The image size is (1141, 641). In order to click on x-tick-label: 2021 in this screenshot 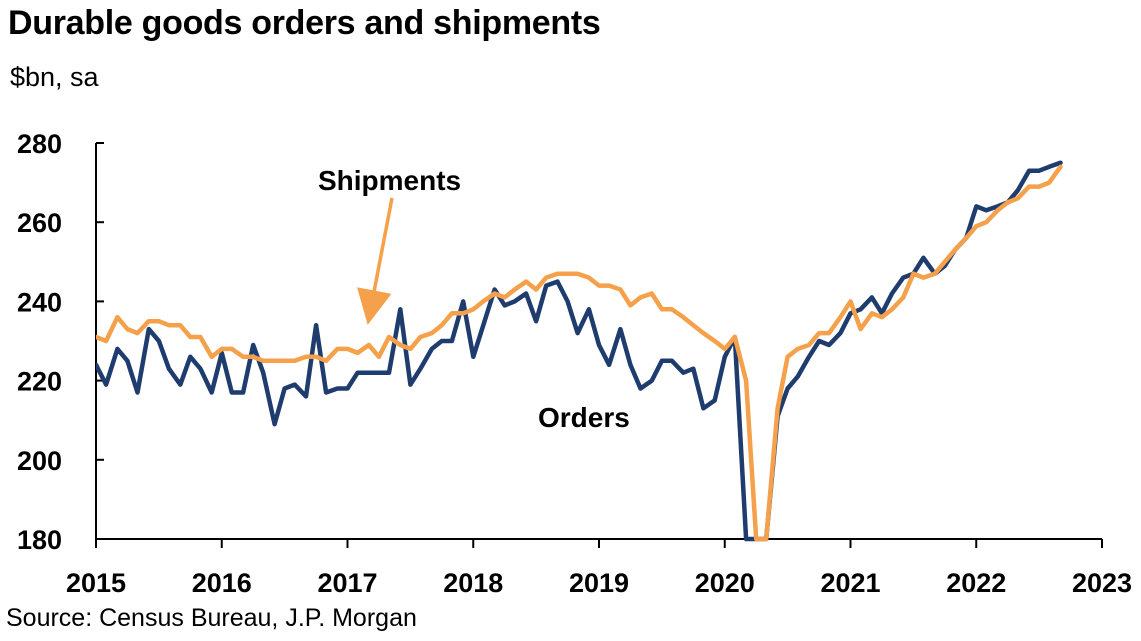, I will do `click(850, 583)`.